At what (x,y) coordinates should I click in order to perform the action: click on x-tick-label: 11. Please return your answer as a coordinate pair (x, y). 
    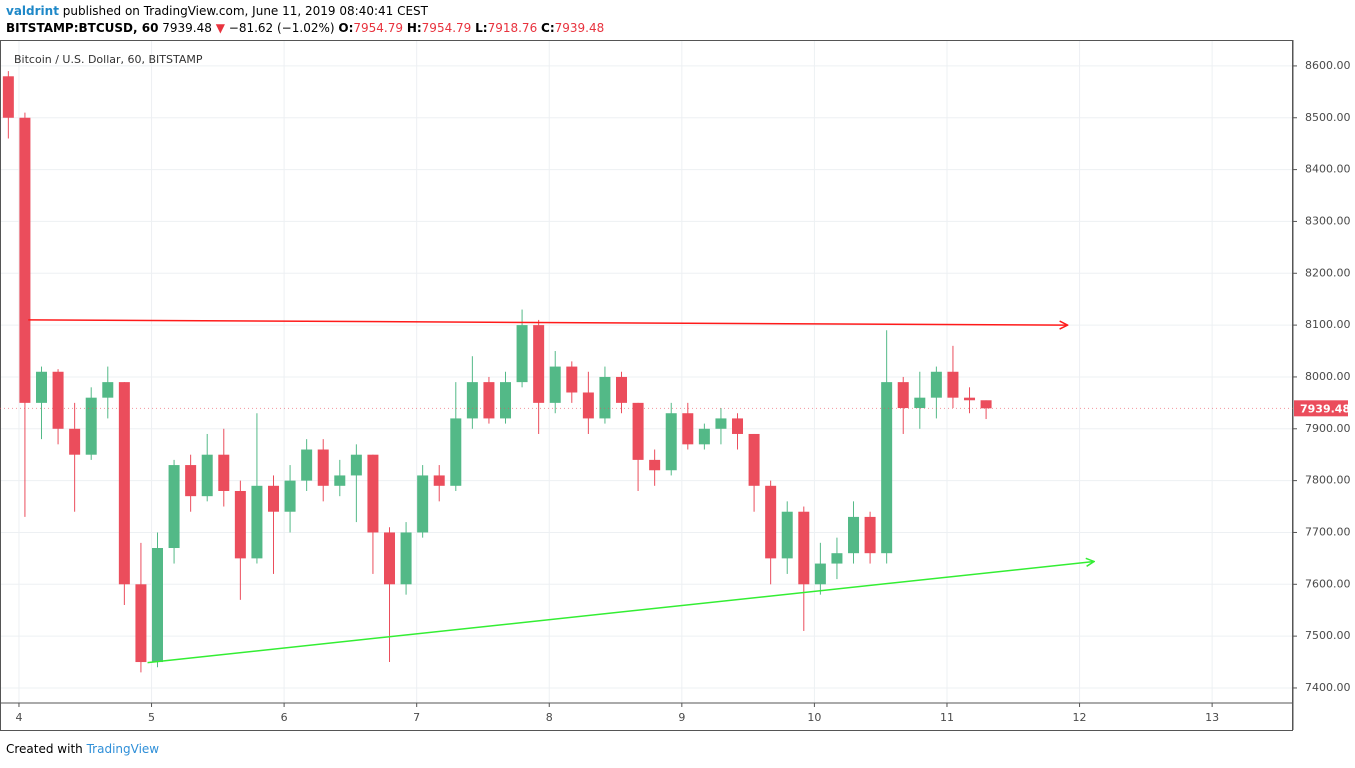
    Looking at the image, I should click on (947, 717).